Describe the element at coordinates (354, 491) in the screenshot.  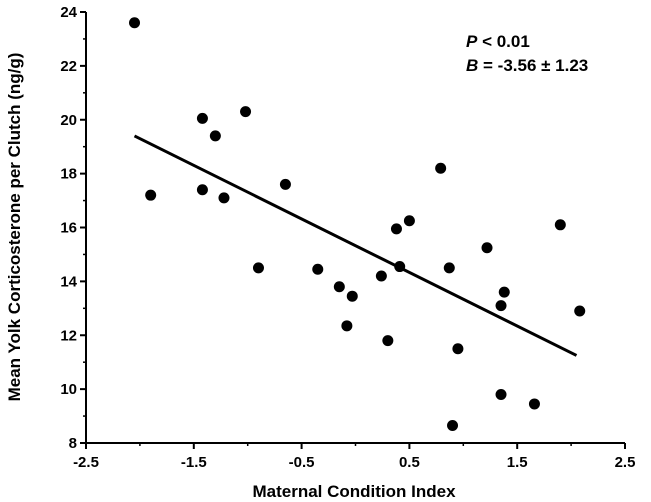
I see `x-axis-label: Maternal Condition Index` at that location.